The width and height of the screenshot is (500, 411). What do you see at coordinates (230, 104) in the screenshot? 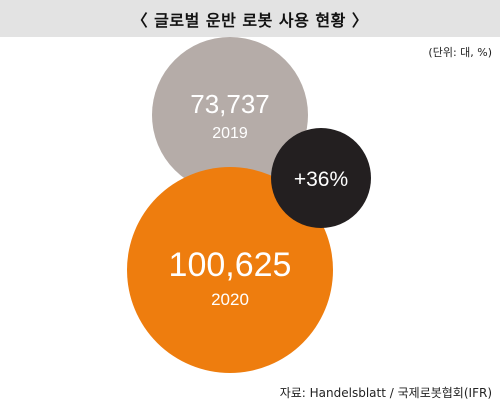
I see `bubble-2019-value-label: 73,737` at bounding box center [230, 104].